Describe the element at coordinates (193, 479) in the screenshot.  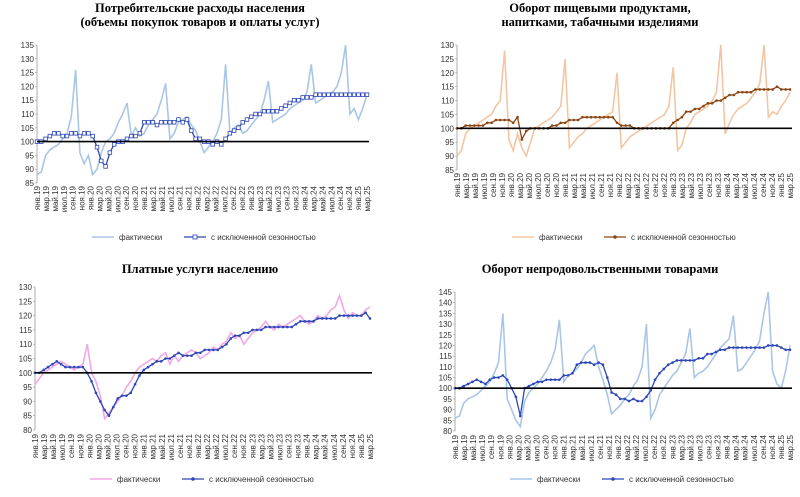
I see `legend-marker` at that location.